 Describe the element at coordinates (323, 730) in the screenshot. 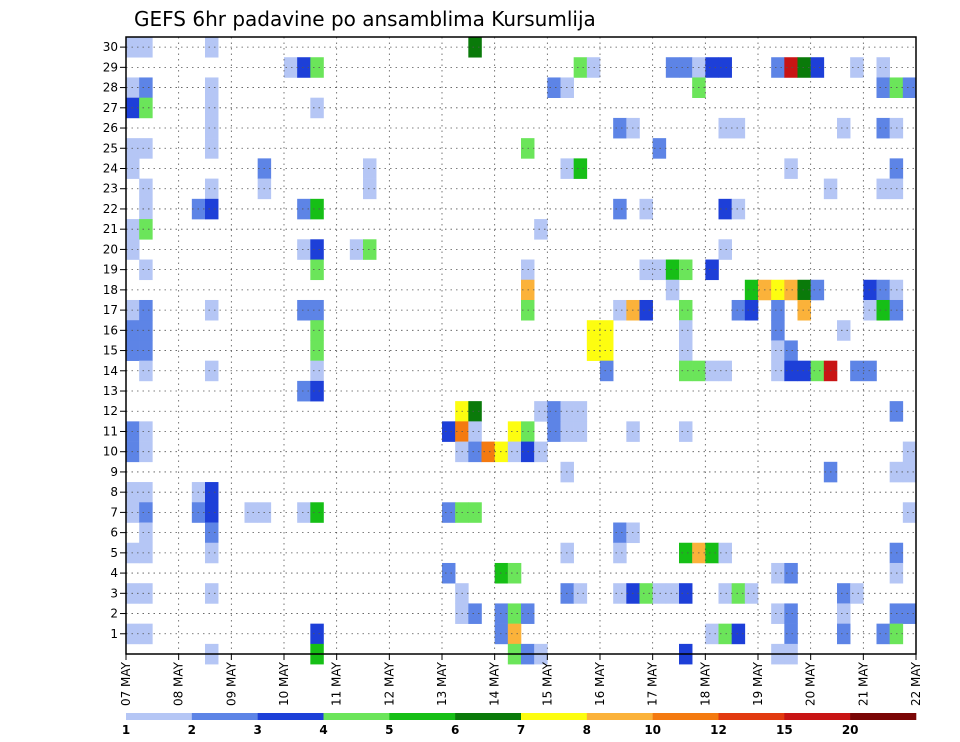

I see `colorbar-label: 4` at that location.